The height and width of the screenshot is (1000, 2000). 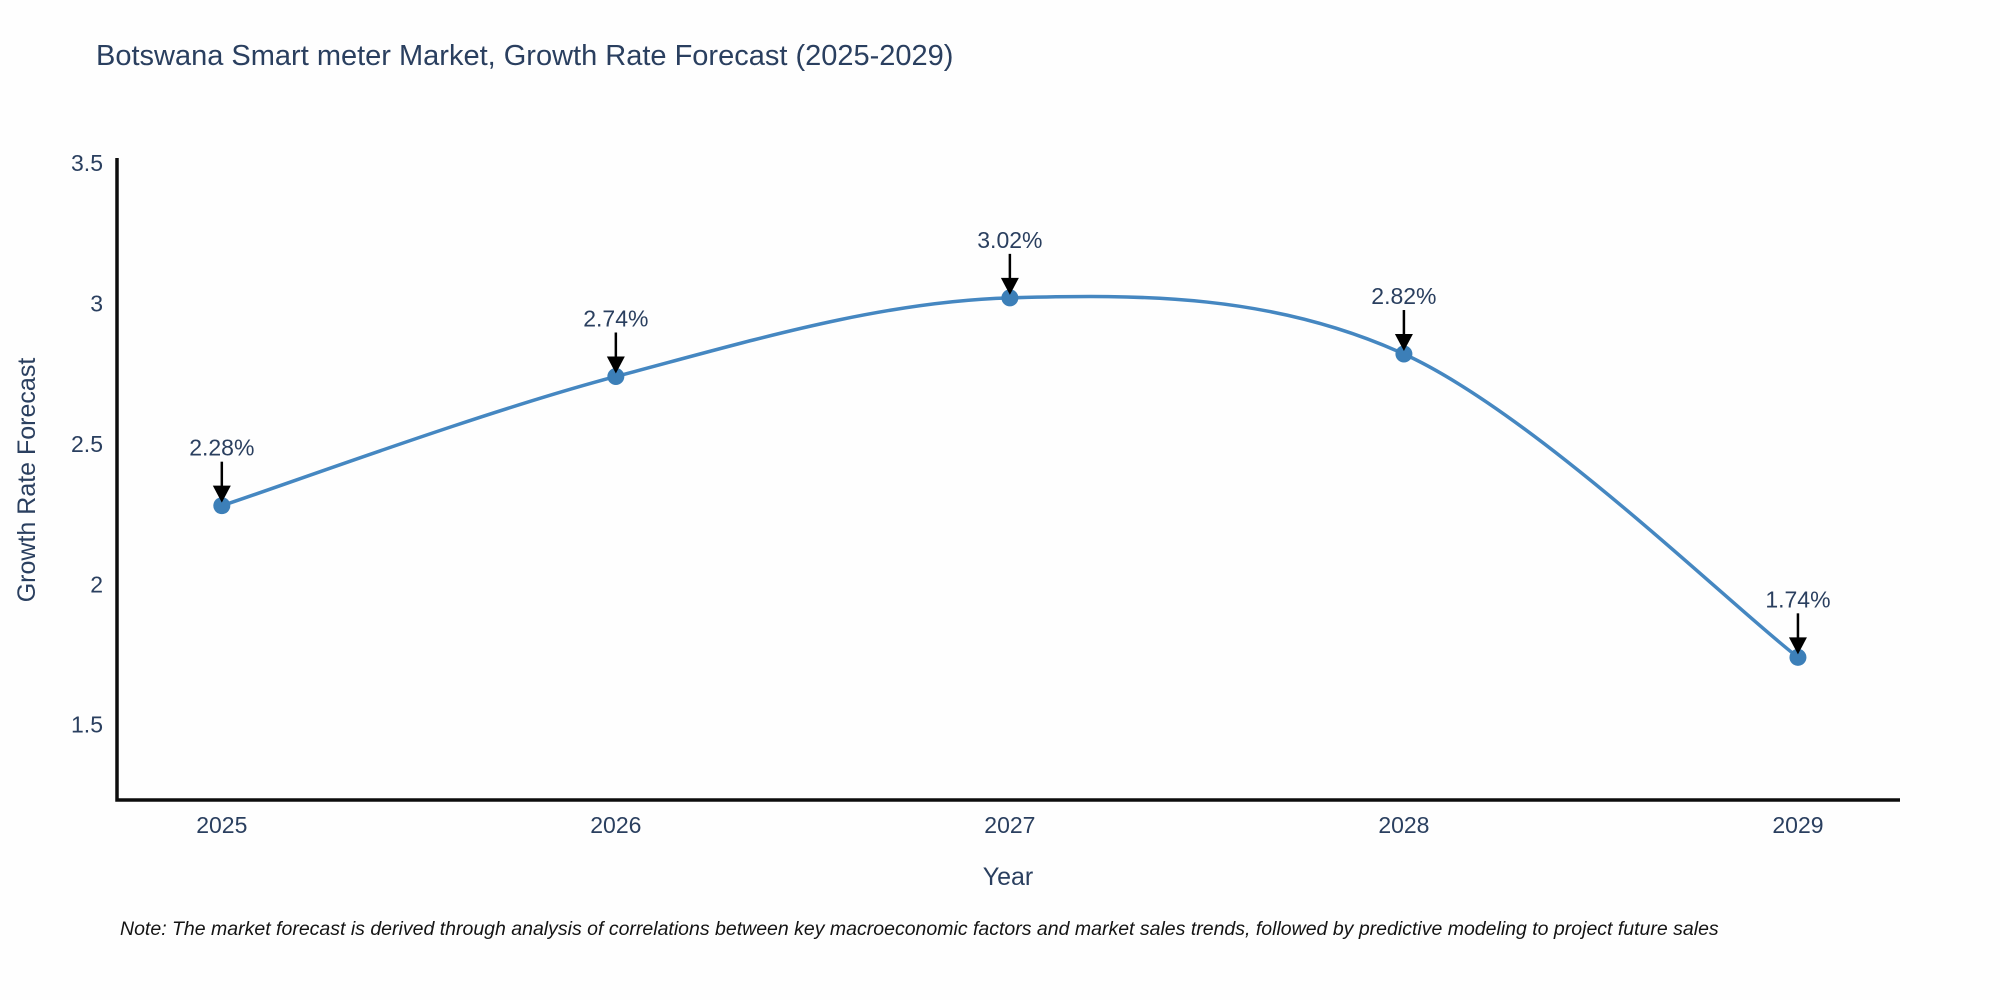 I want to click on annotation-label-2027: 3.02%, so click(x=1009, y=240).